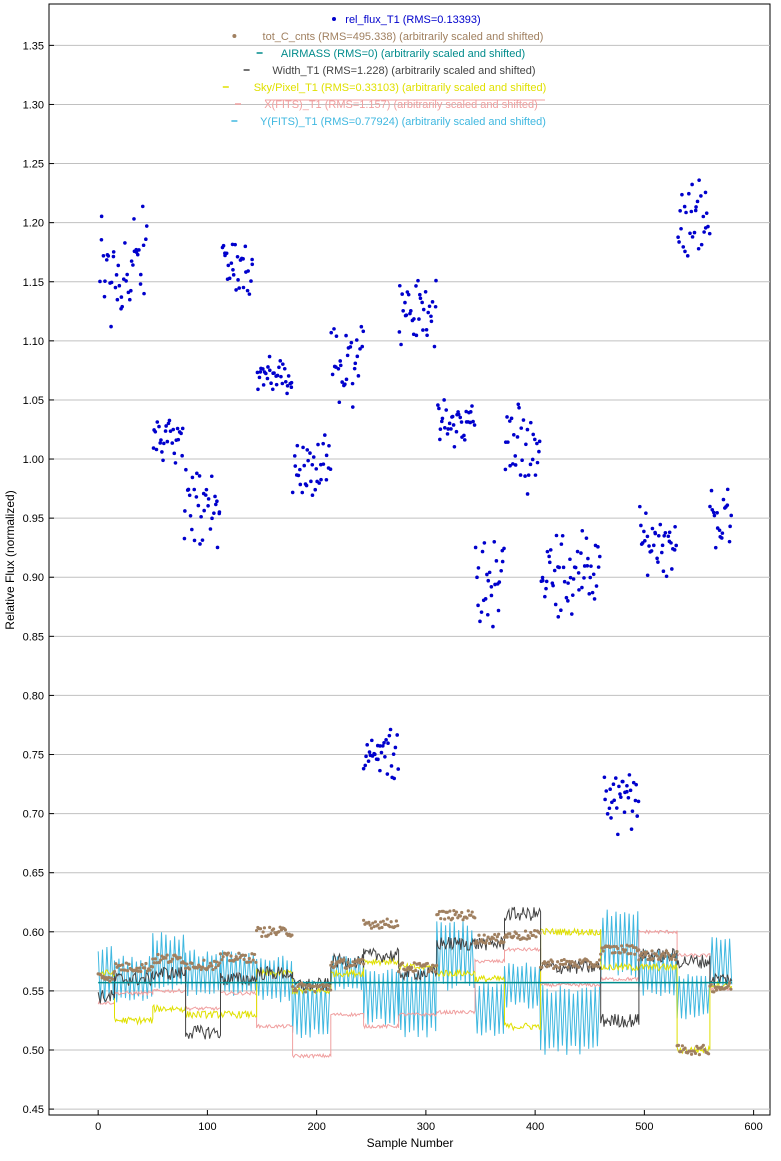 The width and height of the screenshot is (781, 1161). I want to click on y-tick-label: 1.10, so click(33, 342).